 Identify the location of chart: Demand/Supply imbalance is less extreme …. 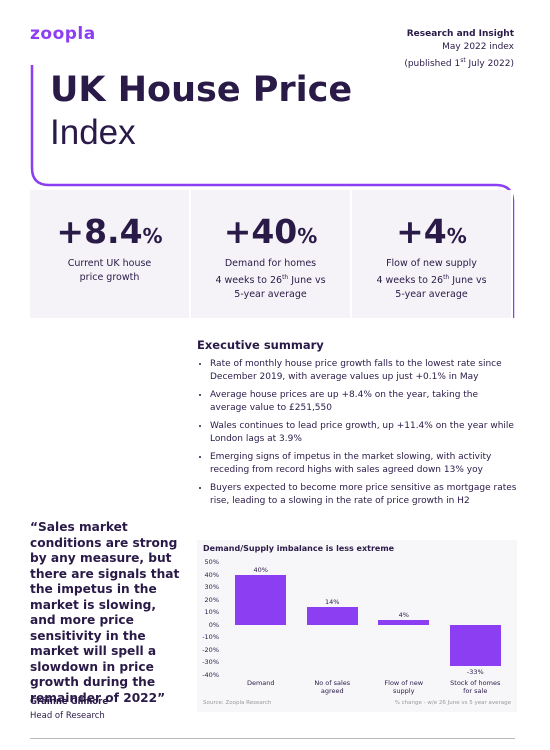
(357, 626).